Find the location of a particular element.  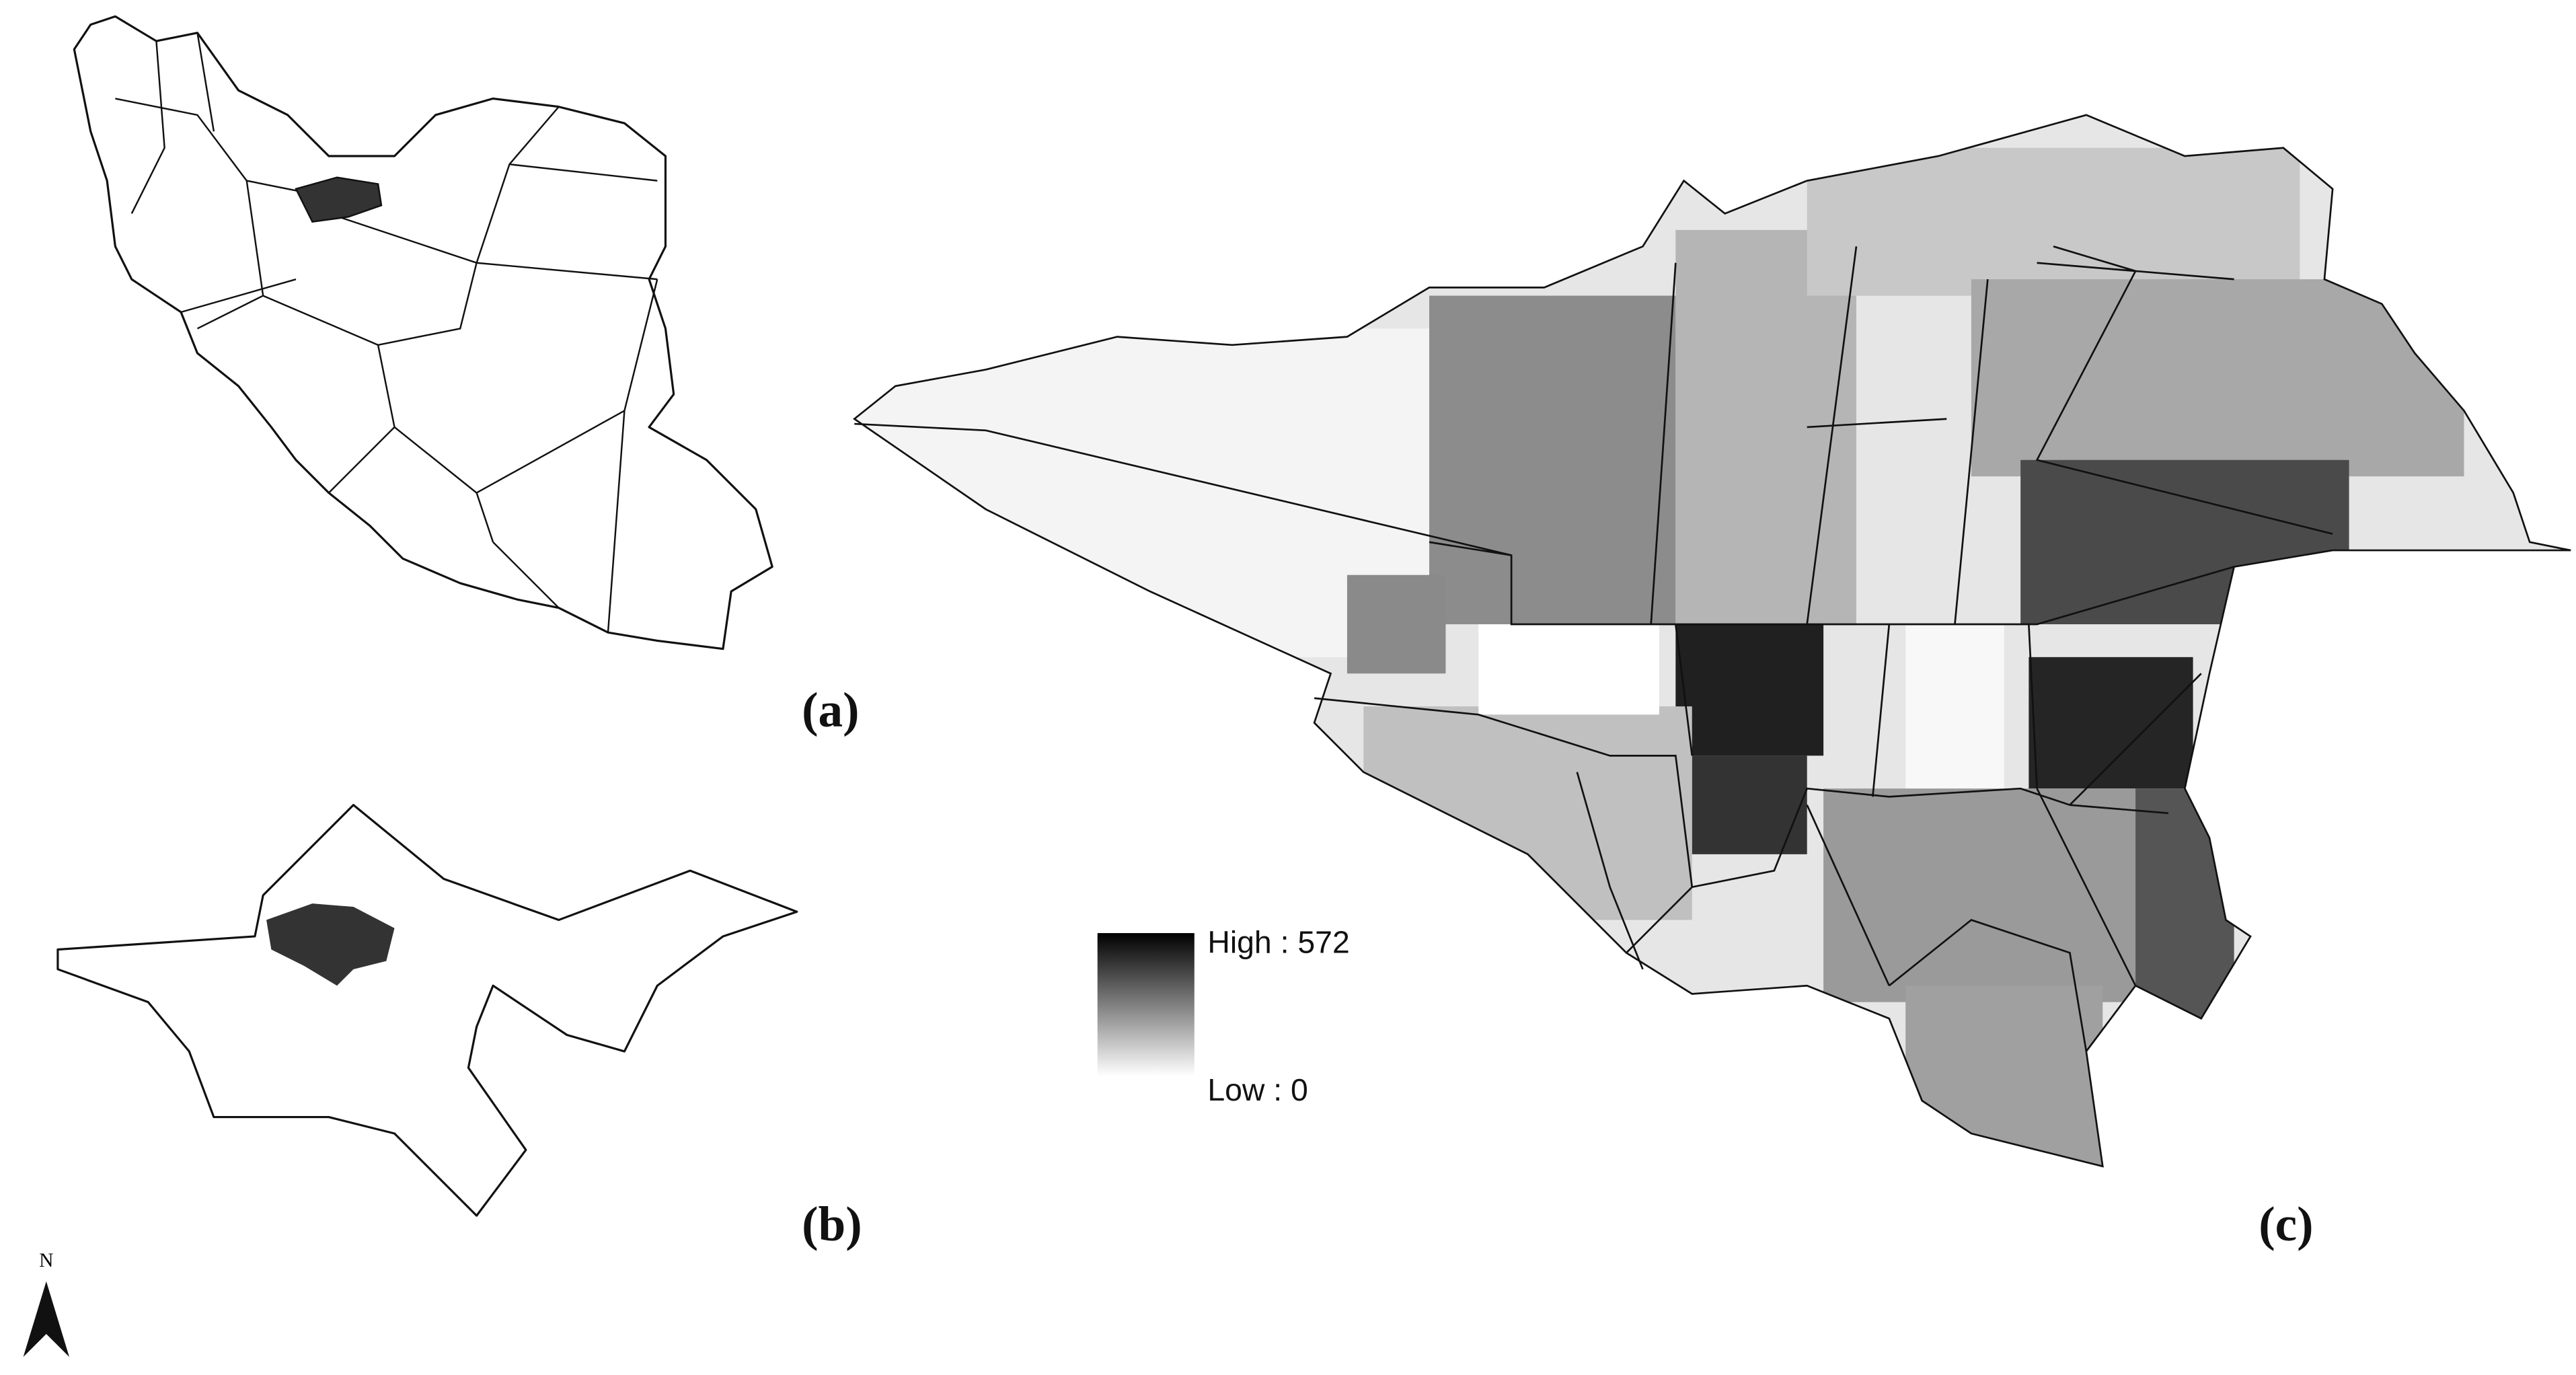

province-borders is located at coordinates (386, 332).